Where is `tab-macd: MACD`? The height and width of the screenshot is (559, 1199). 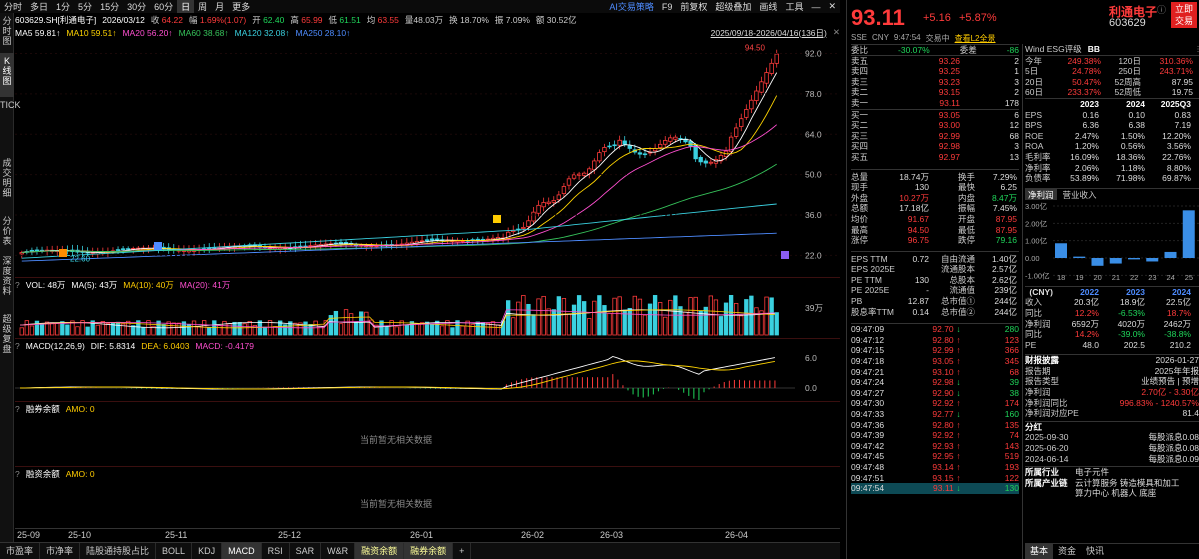
tab-macd: MACD is located at coordinates (242, 551).